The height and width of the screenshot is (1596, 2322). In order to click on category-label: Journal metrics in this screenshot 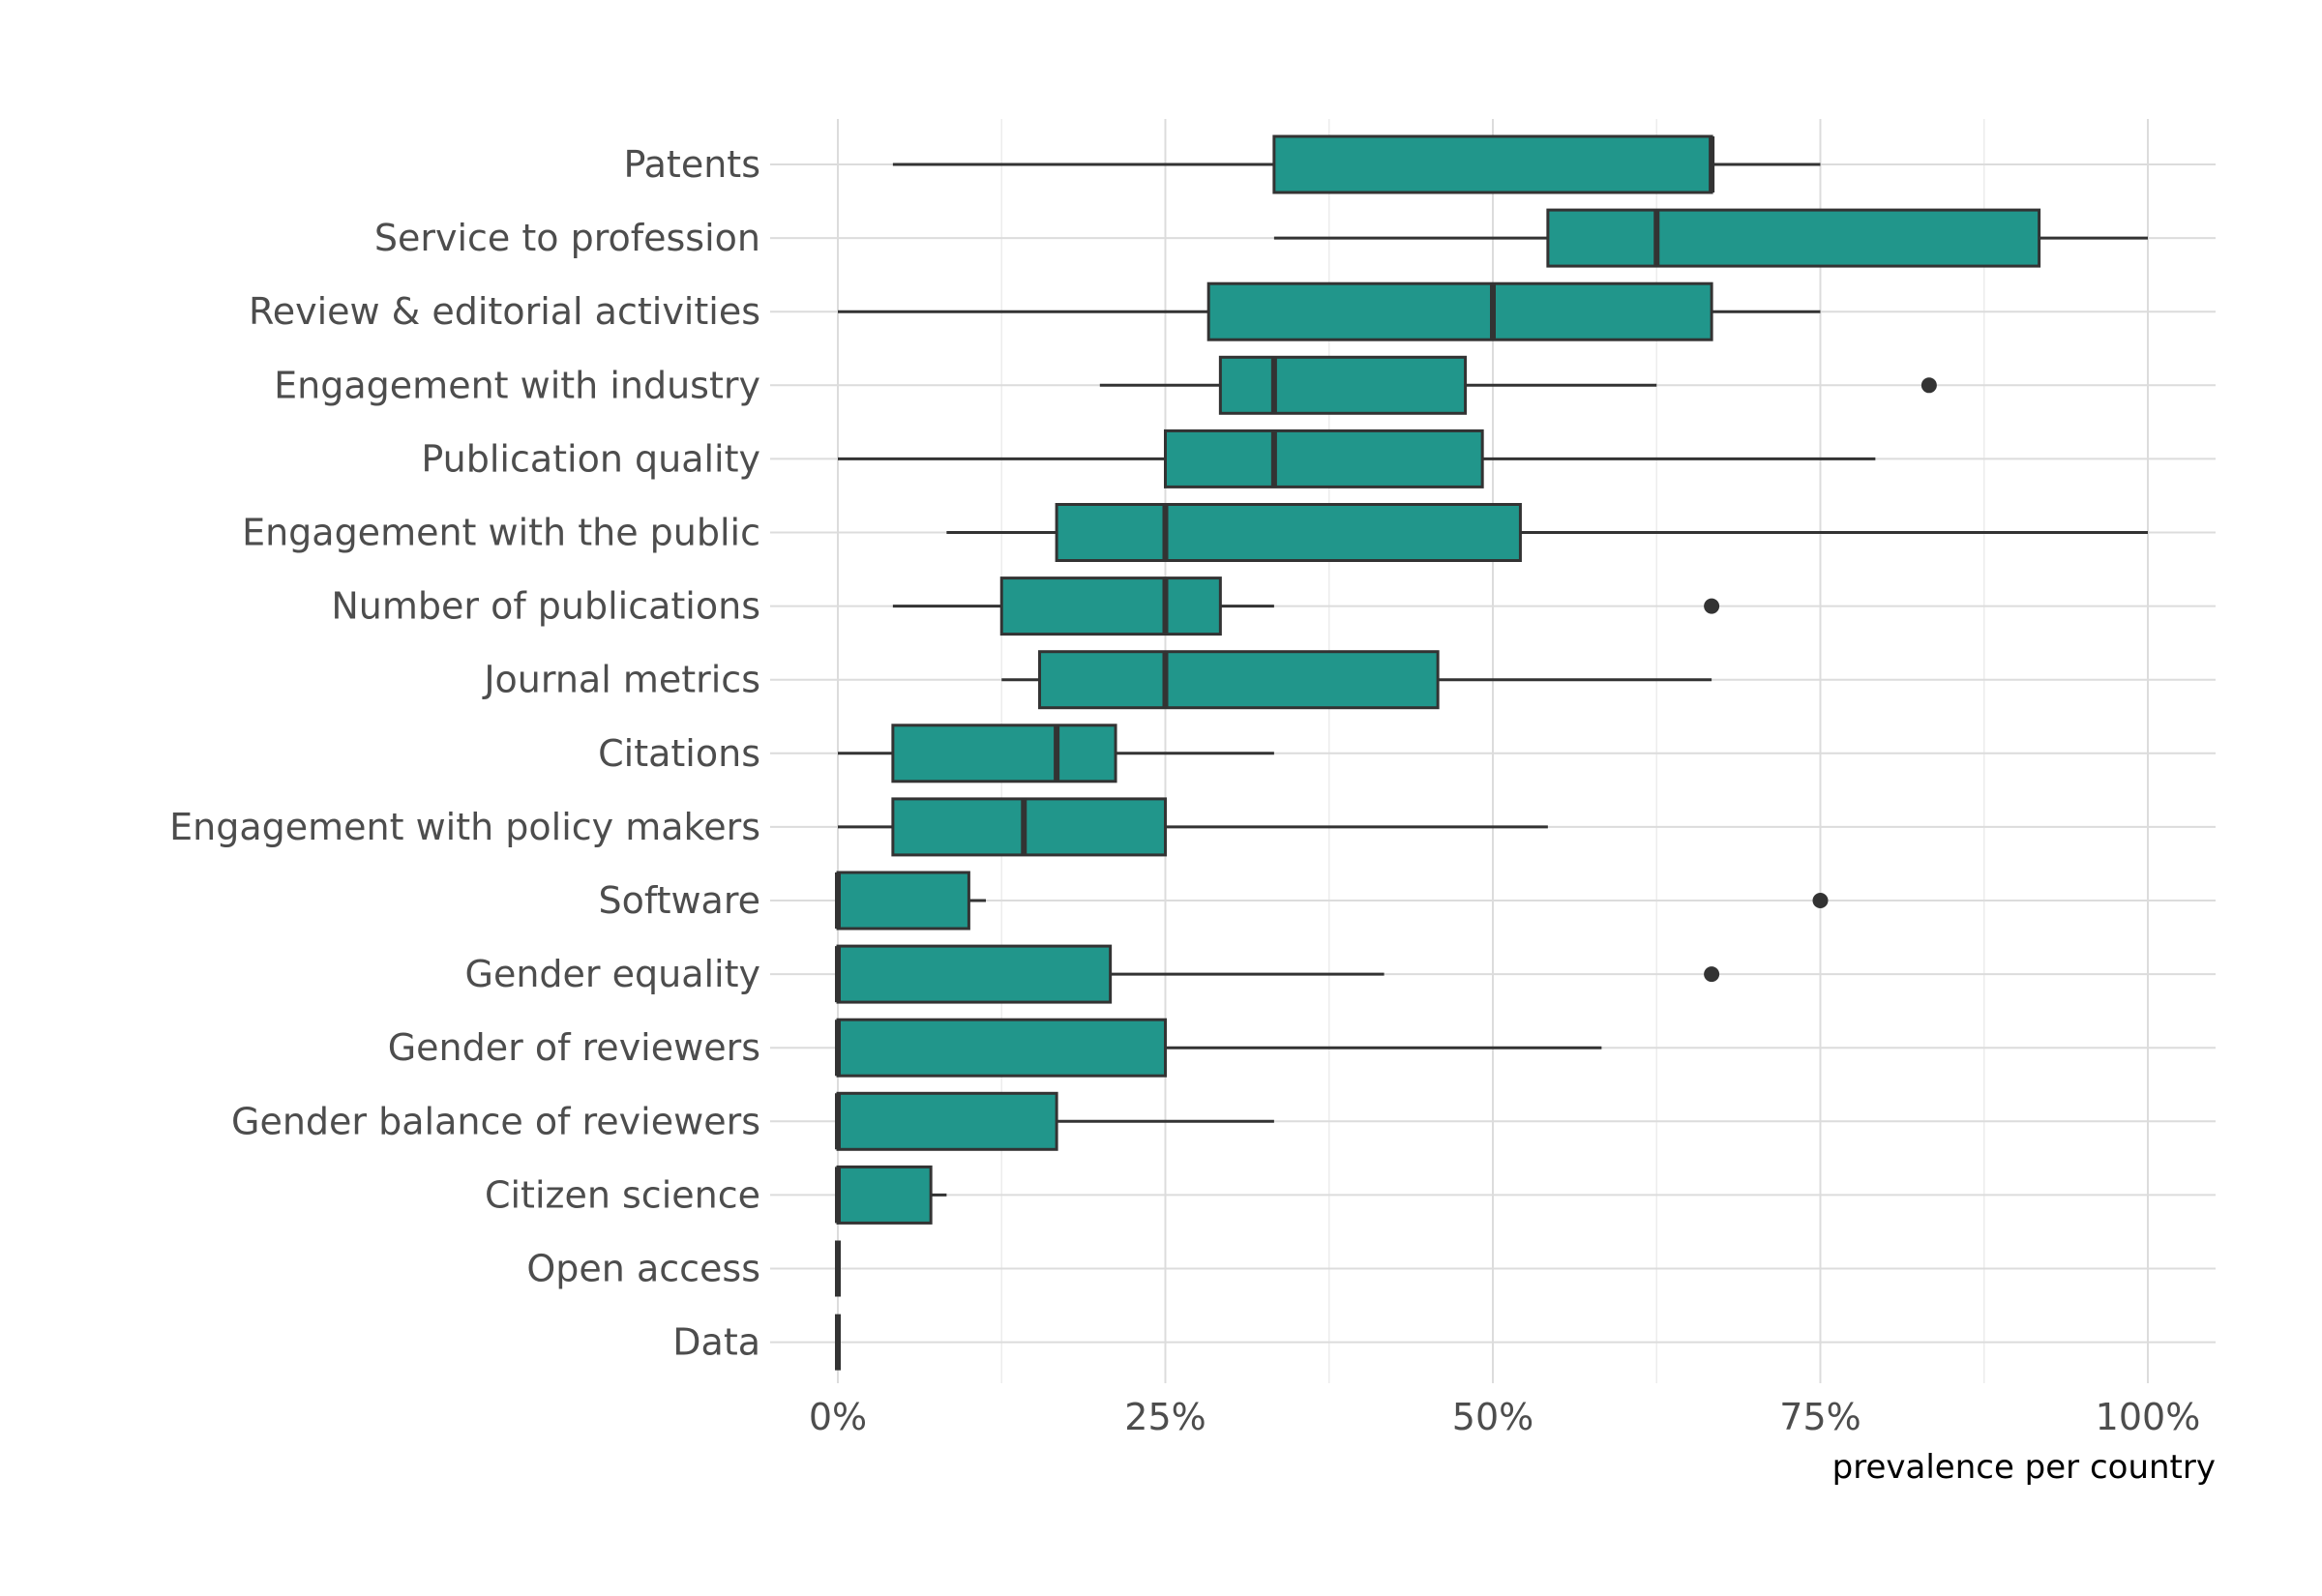, I will do `click(621, 680)`.